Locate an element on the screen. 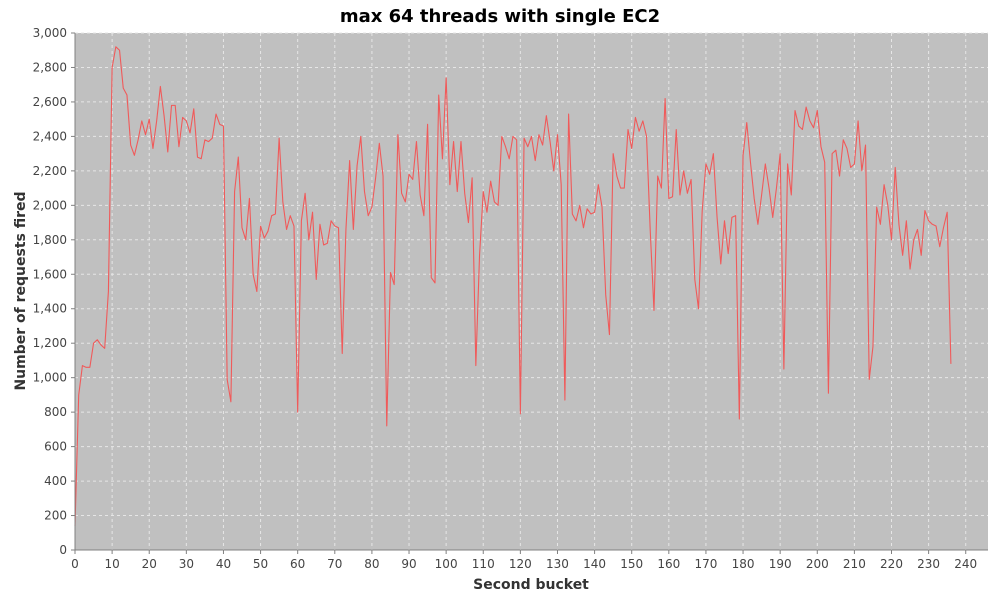 The width and height of the screenshot is (1000, 604). y-tick-label: 2,800 is located at coordinates (50, 67).